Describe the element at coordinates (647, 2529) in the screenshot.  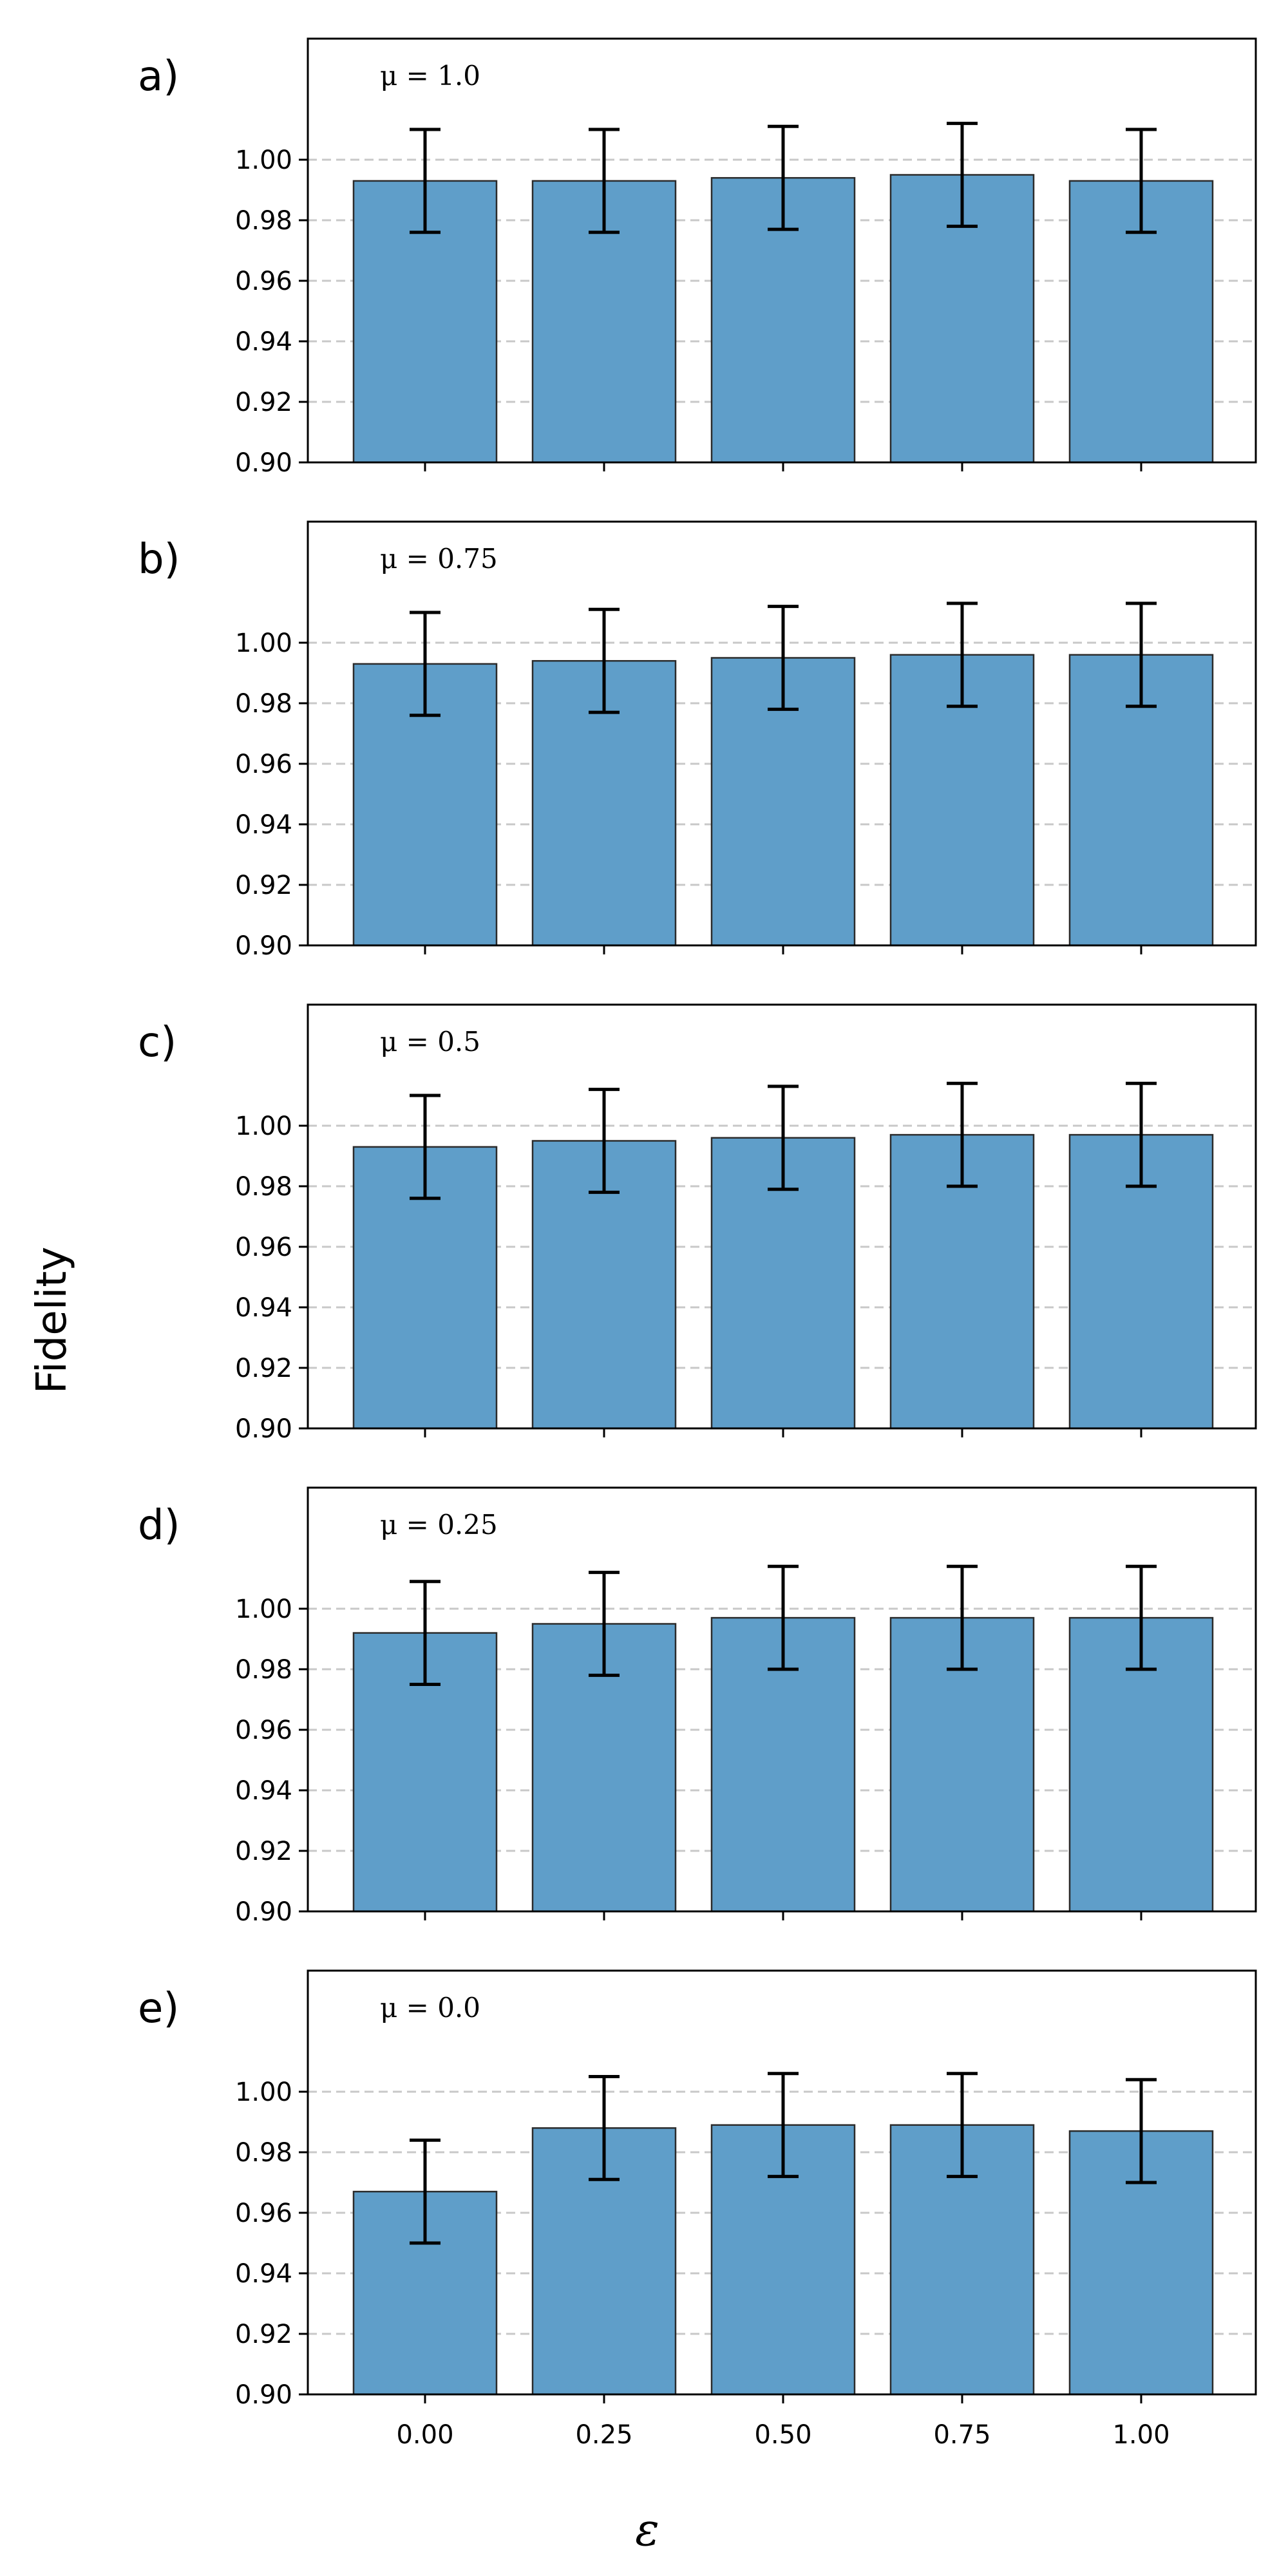
I see `x-axis-label: ε` at that location.